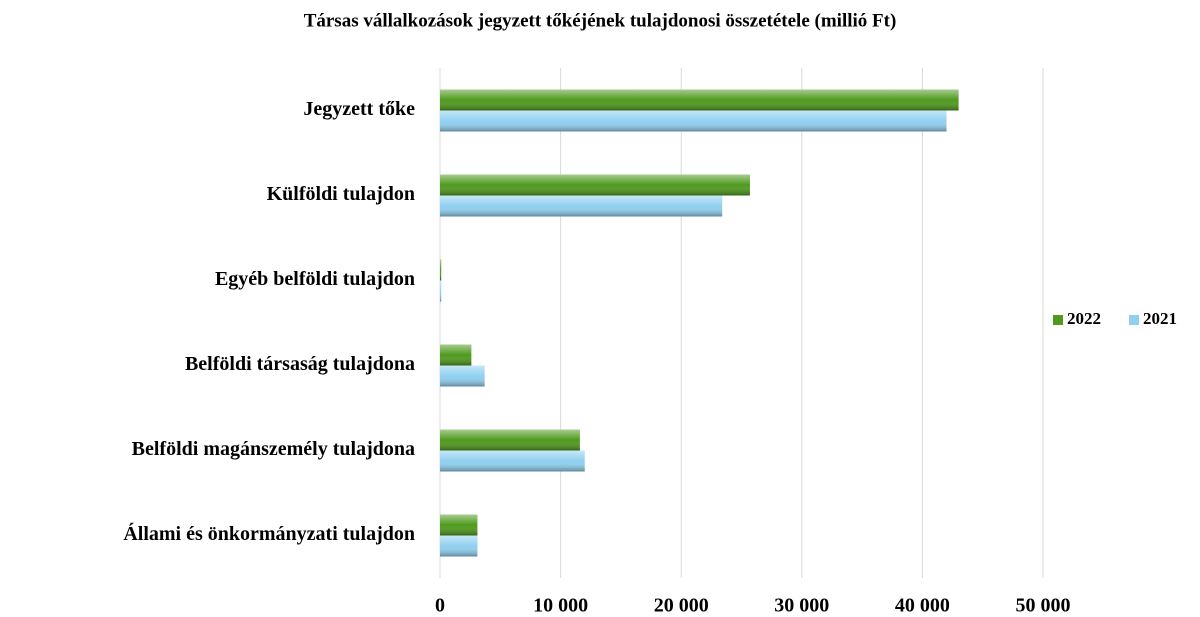 This screenshot has width=1200, height=617. I want to click on y-tick-label: Egyéb belföldi tulajdon, so click(315, 279).